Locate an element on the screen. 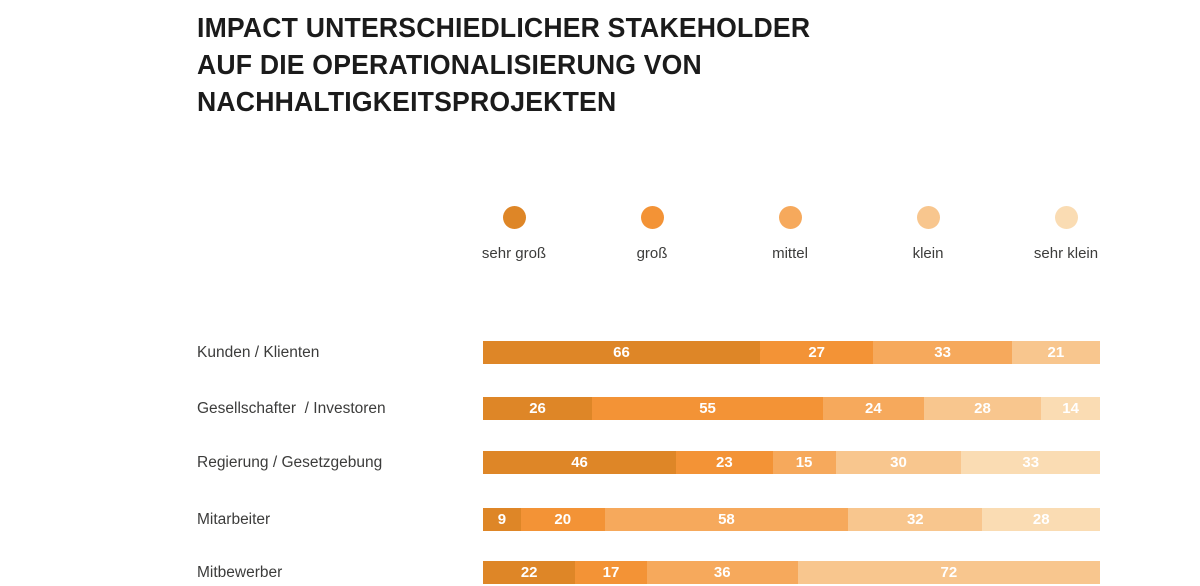  segment-value-label: 21 is located at coordinates (1056, 352).